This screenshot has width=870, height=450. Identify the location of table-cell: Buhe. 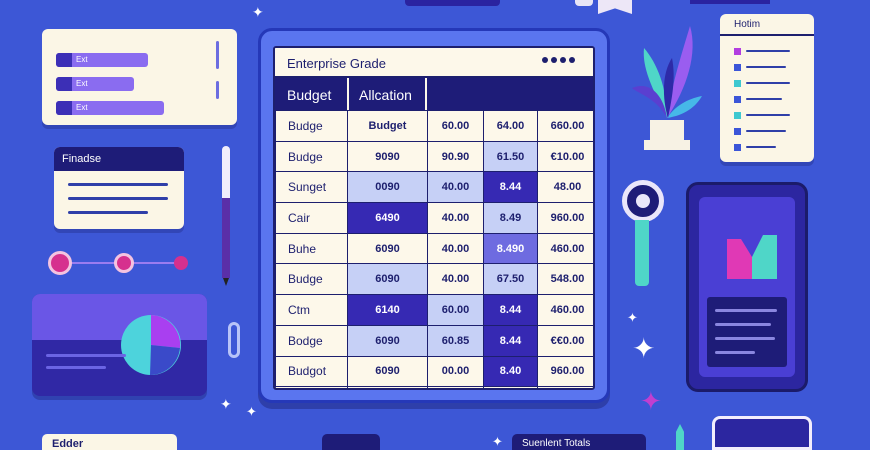
(311, 248).